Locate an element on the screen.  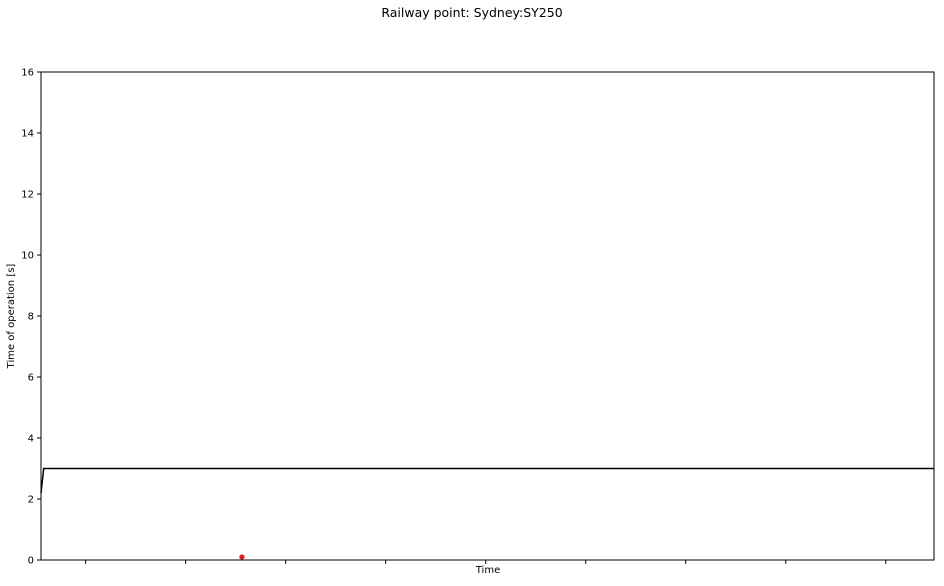
y-tick-label-6: 6 is located at coordinates (31, 378).